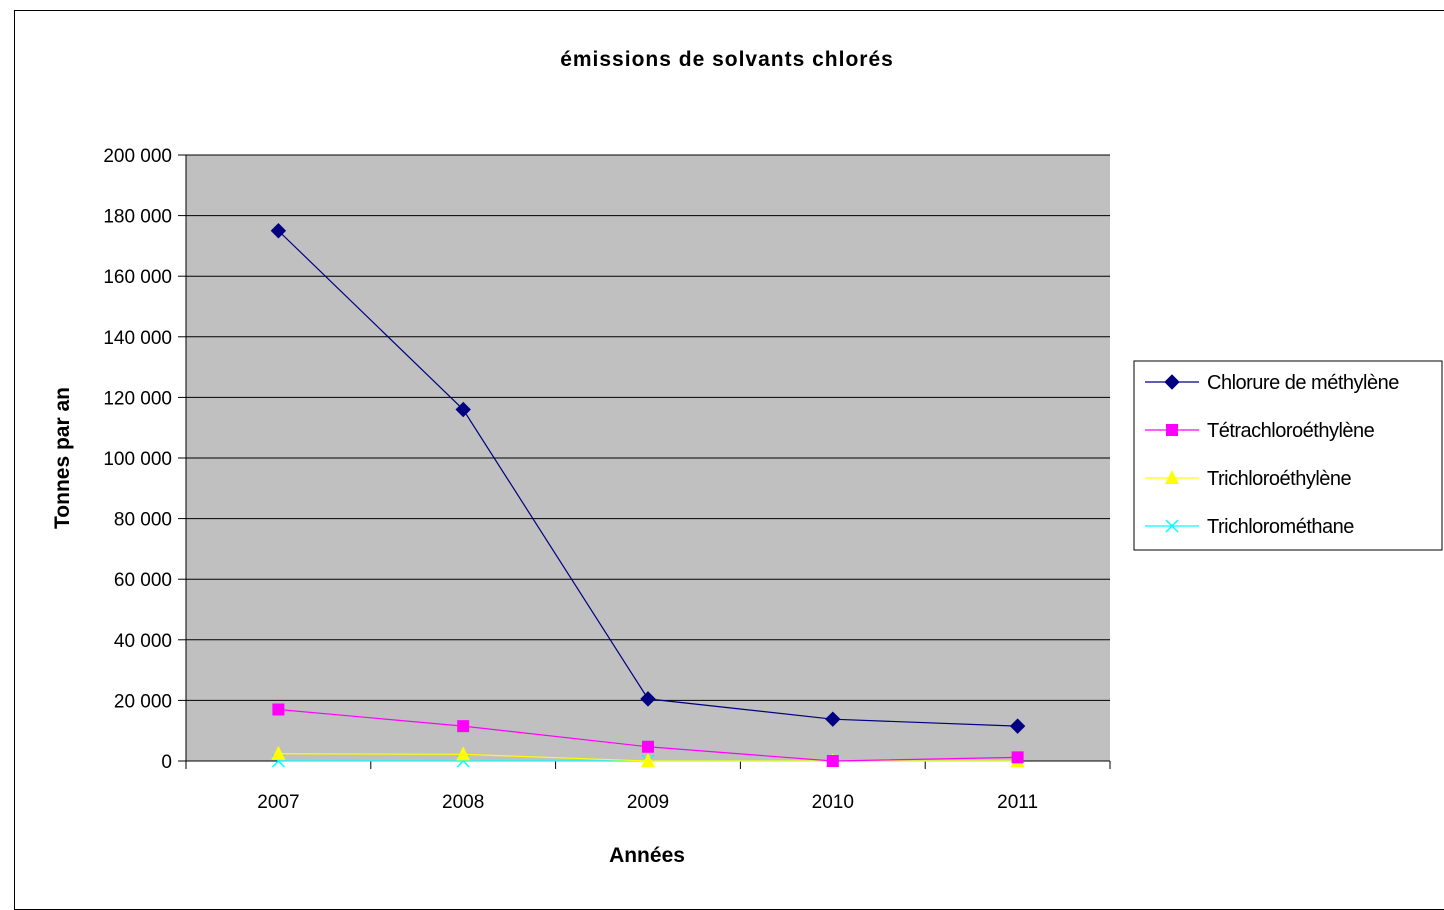 The image size is (1444, 910). Describe the element at coordinates (1291, 431) in the screenshot. I see `legend-label: Tétrachloroéthylène` at that location.